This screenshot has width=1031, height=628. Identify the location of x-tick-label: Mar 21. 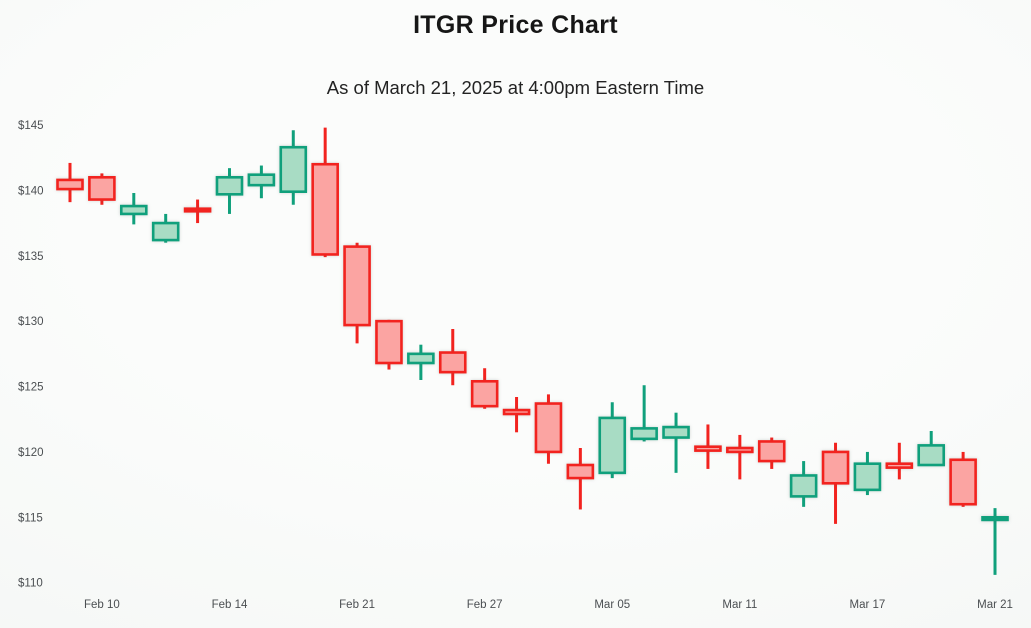
(995, 605).